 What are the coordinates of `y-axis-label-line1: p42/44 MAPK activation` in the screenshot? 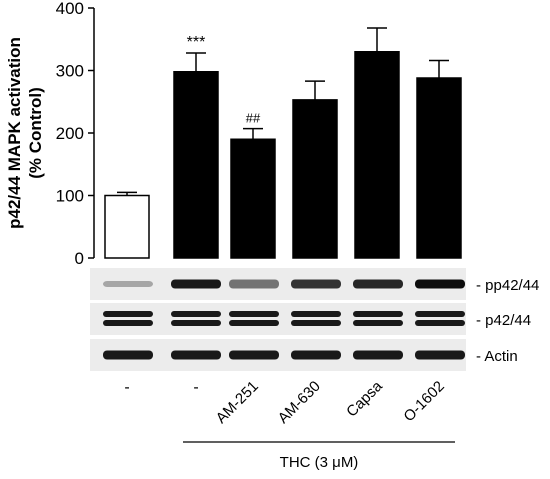 It's located at (14, 133).